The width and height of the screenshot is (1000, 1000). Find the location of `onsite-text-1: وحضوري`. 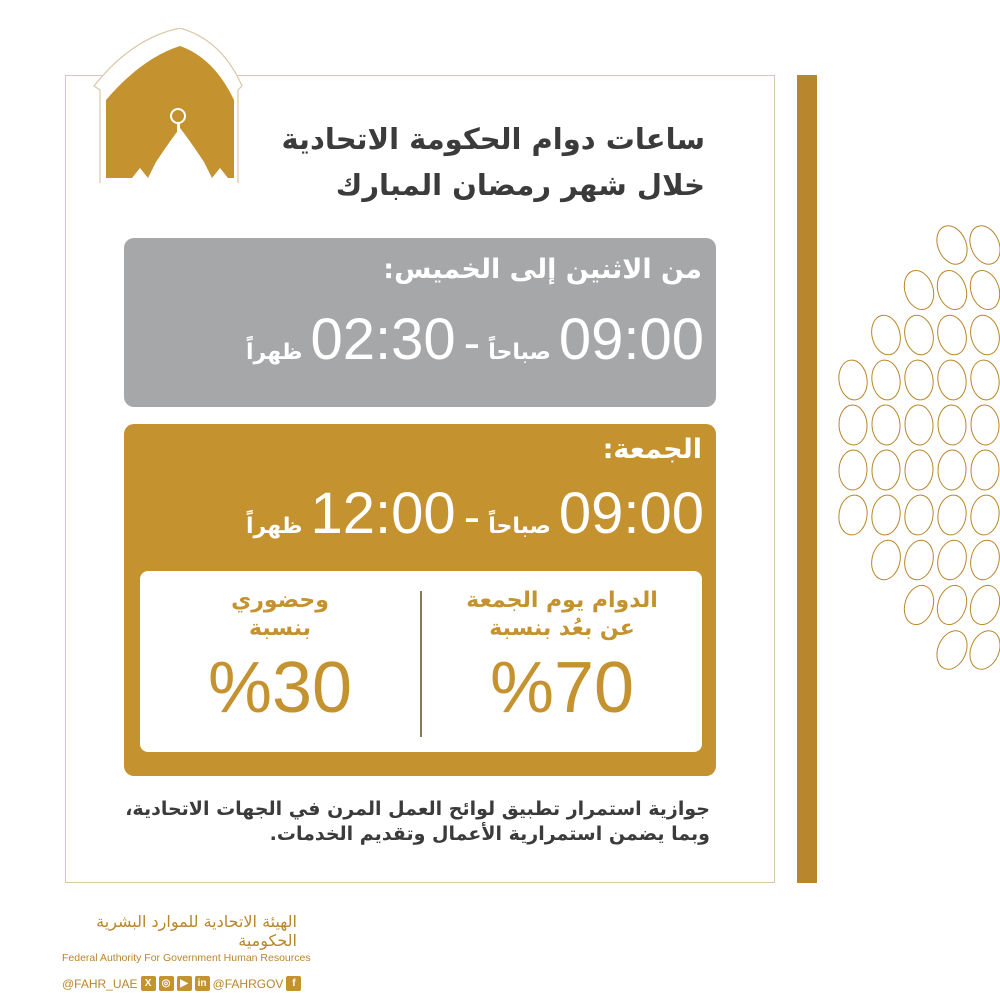

onsite-text-1: وحضوري is located at coordinates (280, 600).